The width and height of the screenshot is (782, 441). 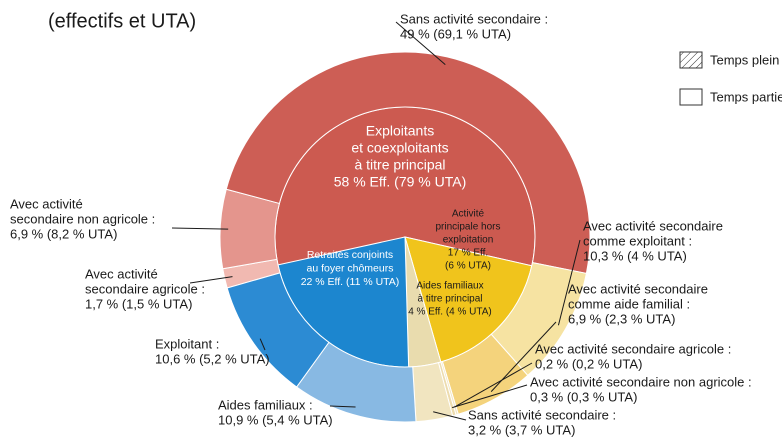 What do you see at coordinates (212, 358) in the screenshot?
I see `slice-value-label: 10,6 % (5,2 % UTA)` at bounding box center [212, 358].